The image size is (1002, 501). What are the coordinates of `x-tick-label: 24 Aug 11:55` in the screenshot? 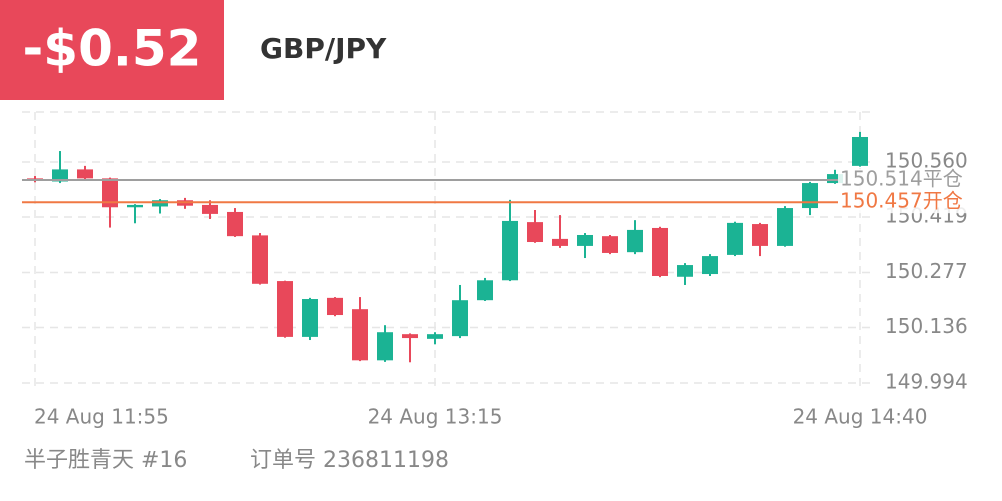 It's located at (101, 417).